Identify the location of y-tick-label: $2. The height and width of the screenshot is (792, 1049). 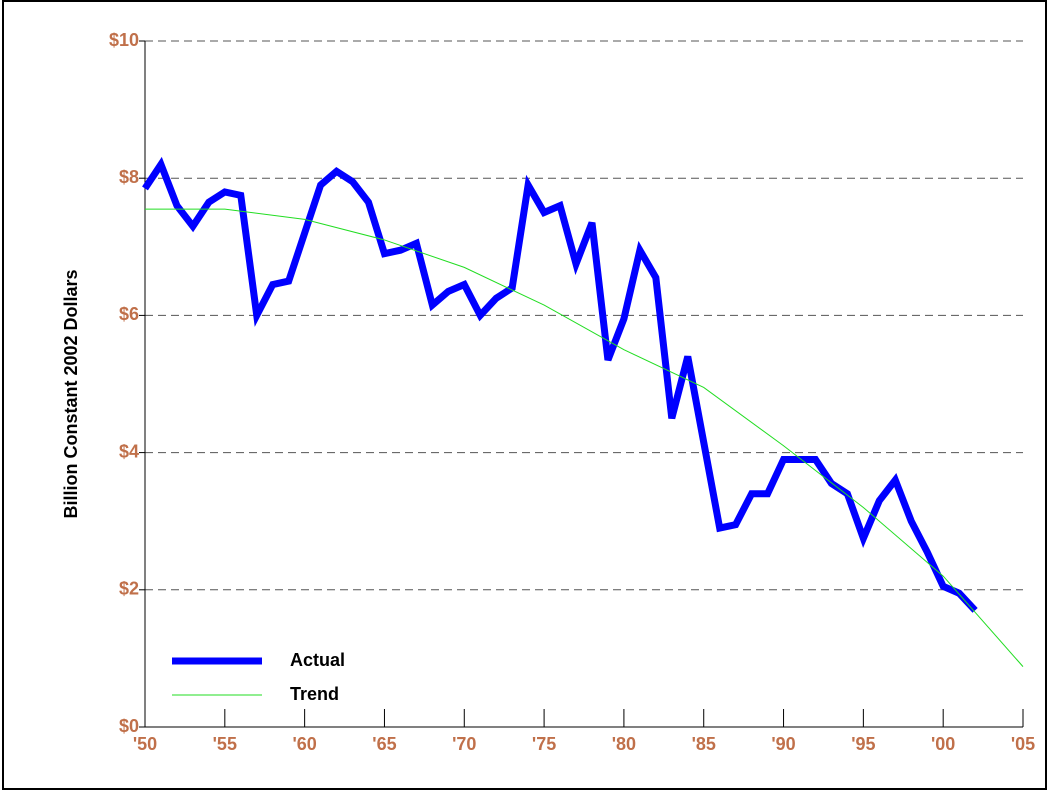
(129, 589).